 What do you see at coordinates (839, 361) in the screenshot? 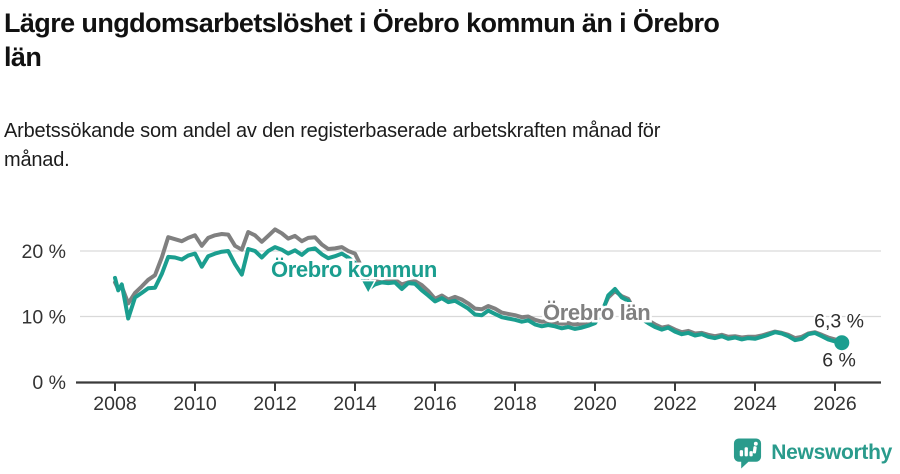
I see `end-value-label-orebro-kommun: 6 %` at bounding box center [839, 361].